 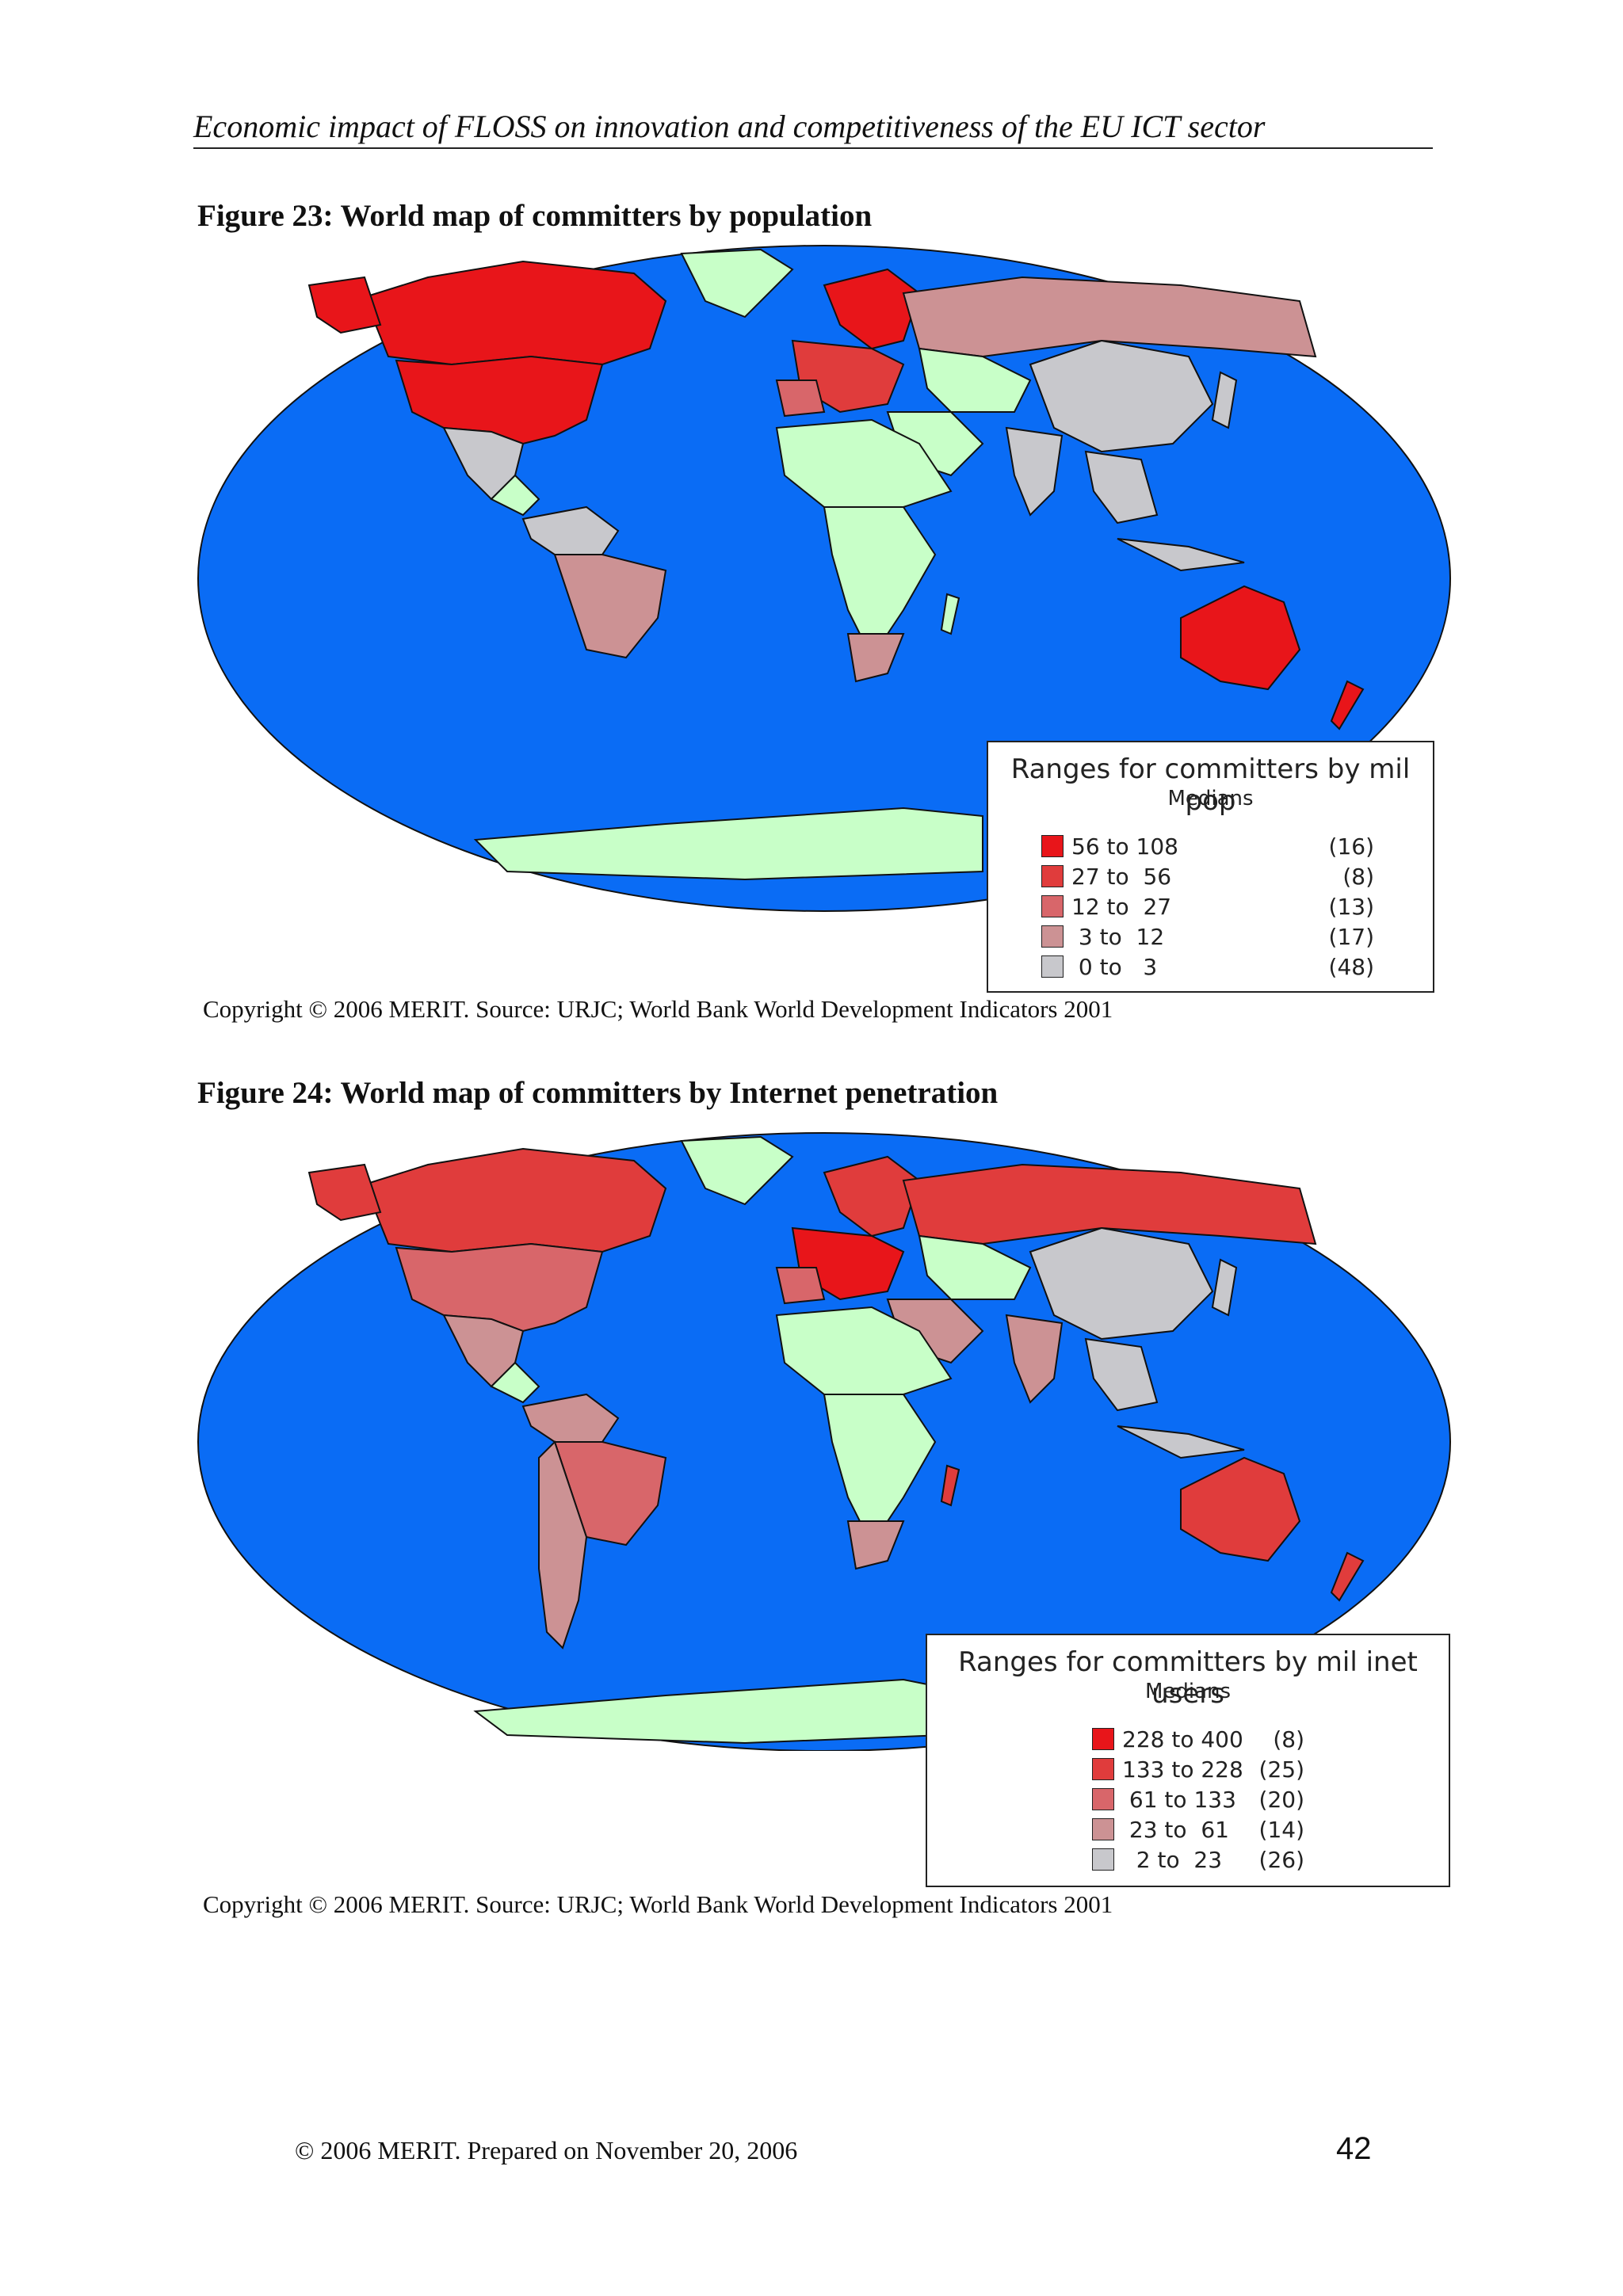 I want to click on legend-count: (13), so click(x=1351, y=906).